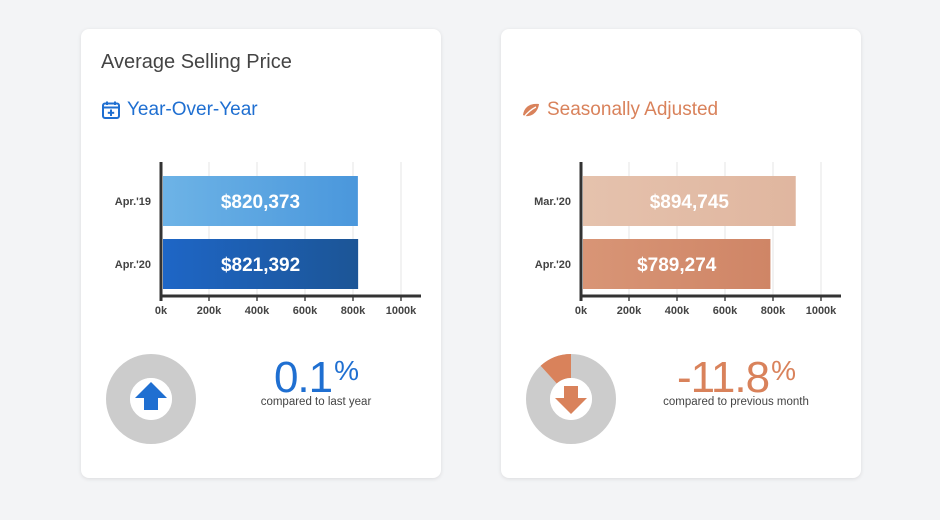  I want to click on category-label: Mar.'20, so click(552, 202).